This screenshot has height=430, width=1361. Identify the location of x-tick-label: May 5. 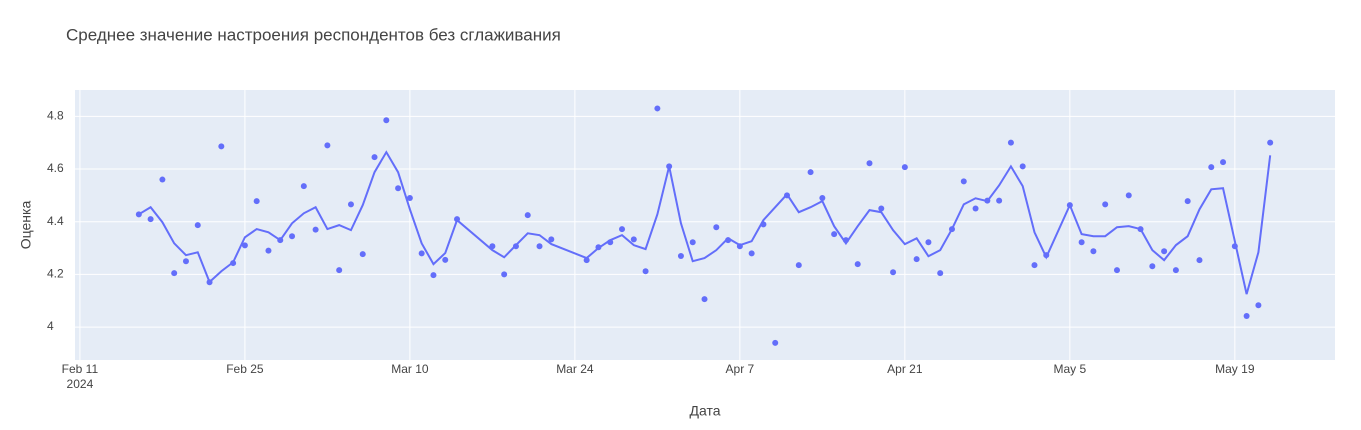
(1069, 369).